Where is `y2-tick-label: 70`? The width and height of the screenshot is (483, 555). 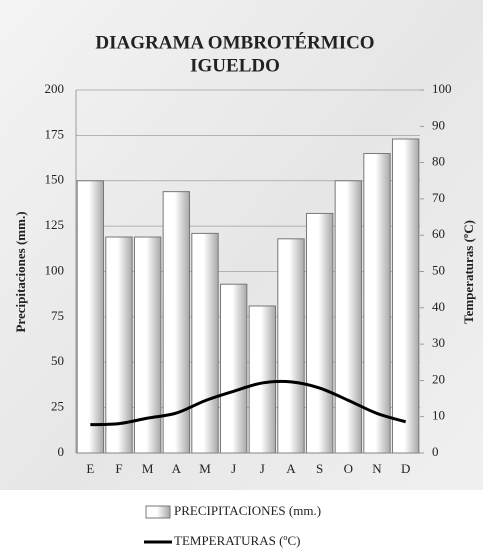
y2-tick-label: 70 is located at coordinates (438, 197).